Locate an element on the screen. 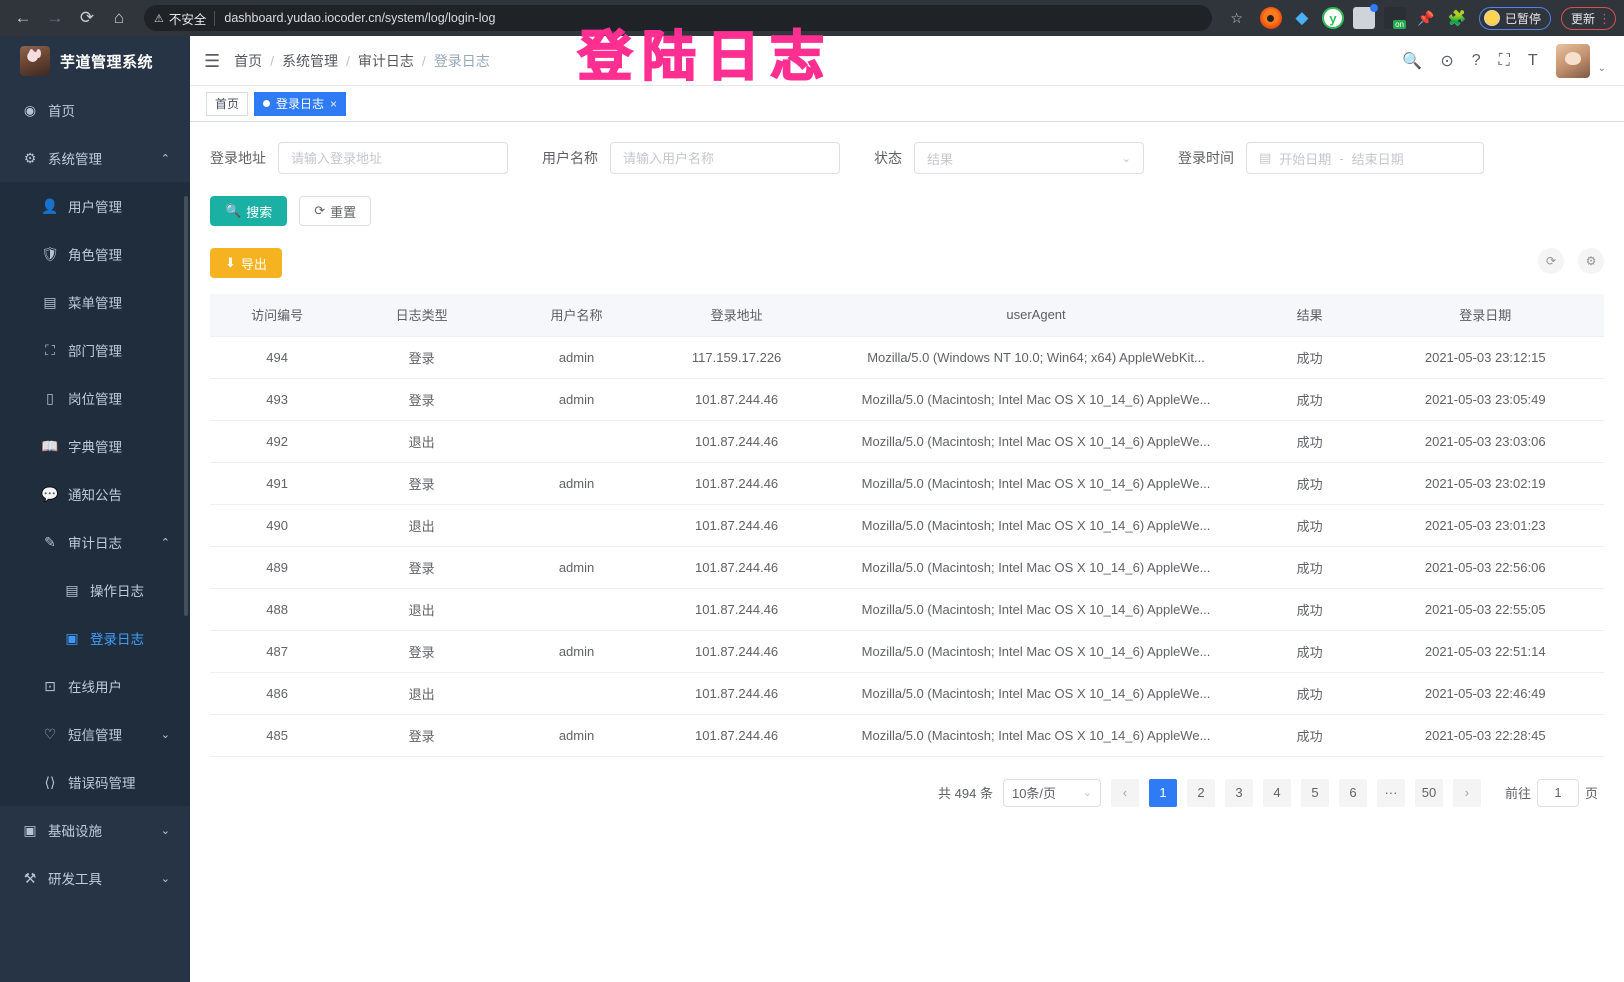  sidebar-item-5: ⛶ 部门管理 is located at coordinates (95, 350).